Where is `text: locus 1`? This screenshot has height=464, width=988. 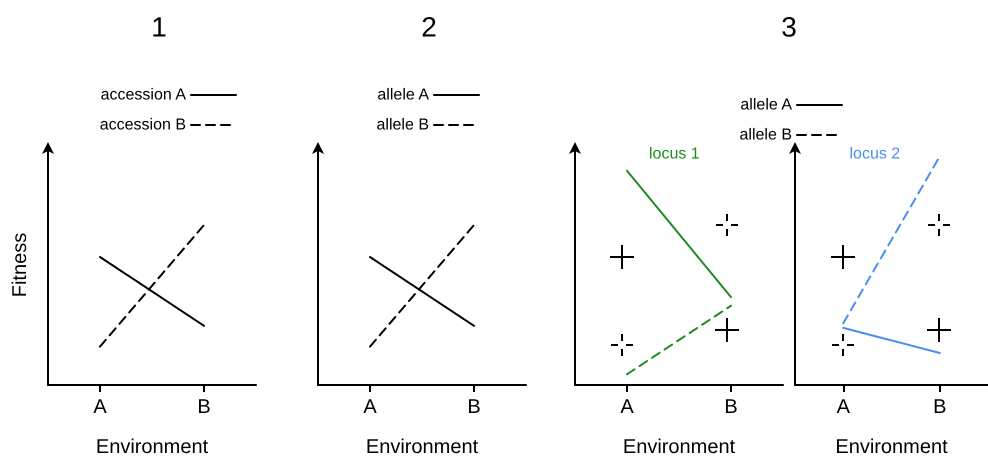
text: locus 1 is located at coordinates (674, 154).